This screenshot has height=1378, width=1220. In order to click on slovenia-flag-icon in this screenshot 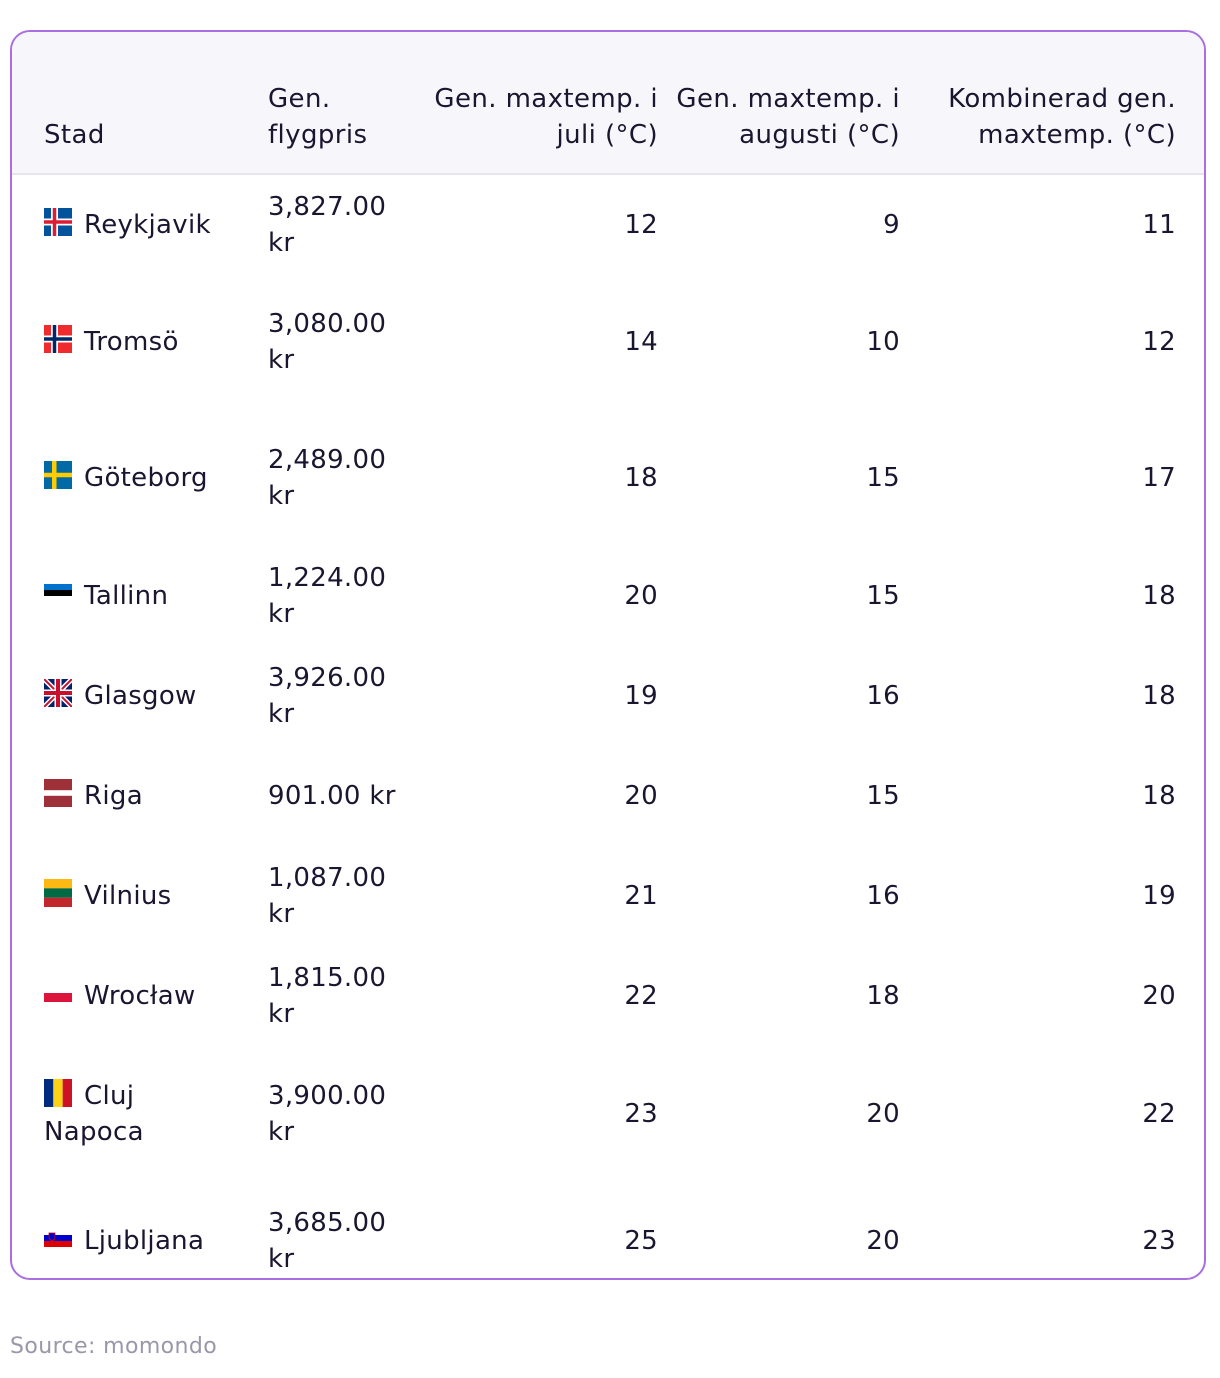, I will do `click(58, 1238)`.